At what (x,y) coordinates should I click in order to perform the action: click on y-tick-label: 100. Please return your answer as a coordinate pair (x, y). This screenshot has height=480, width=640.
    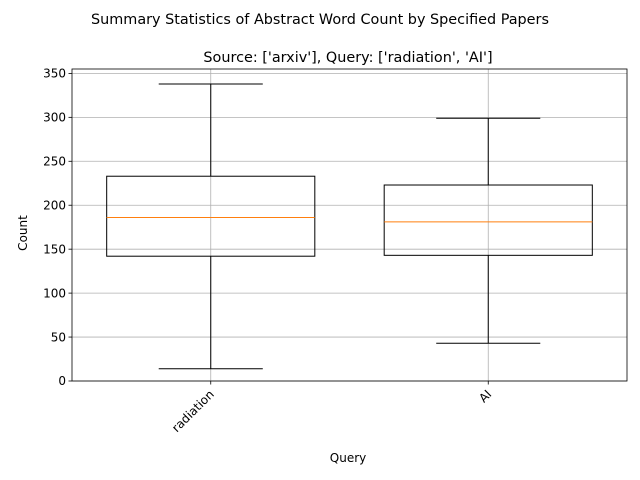
    Looking at the image, I should click on (54, 293).